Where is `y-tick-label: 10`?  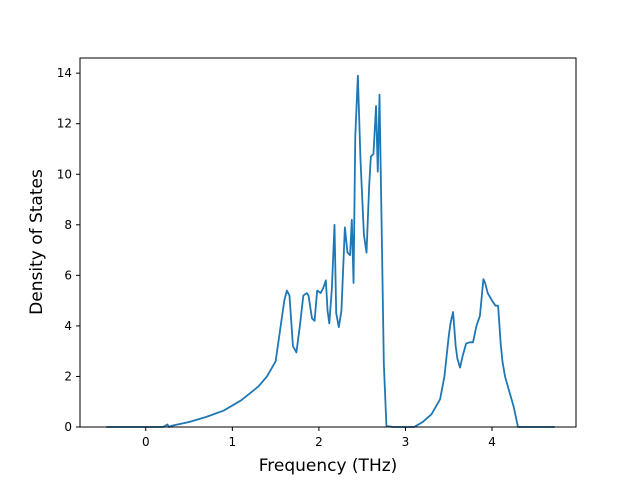 y-tick-label: 10 is located at coordinates (64, 174).